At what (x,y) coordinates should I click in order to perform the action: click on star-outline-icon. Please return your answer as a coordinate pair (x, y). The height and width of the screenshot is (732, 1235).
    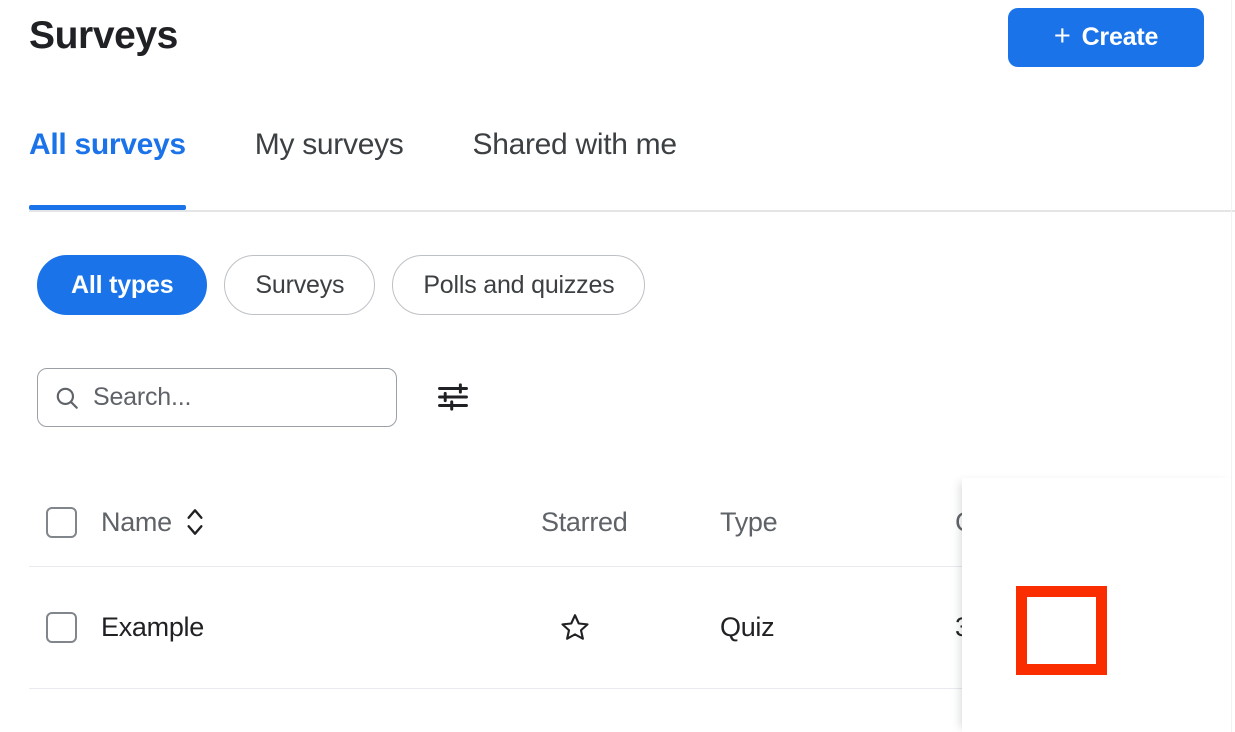
    Looking at the image, I should click on (575, 627).